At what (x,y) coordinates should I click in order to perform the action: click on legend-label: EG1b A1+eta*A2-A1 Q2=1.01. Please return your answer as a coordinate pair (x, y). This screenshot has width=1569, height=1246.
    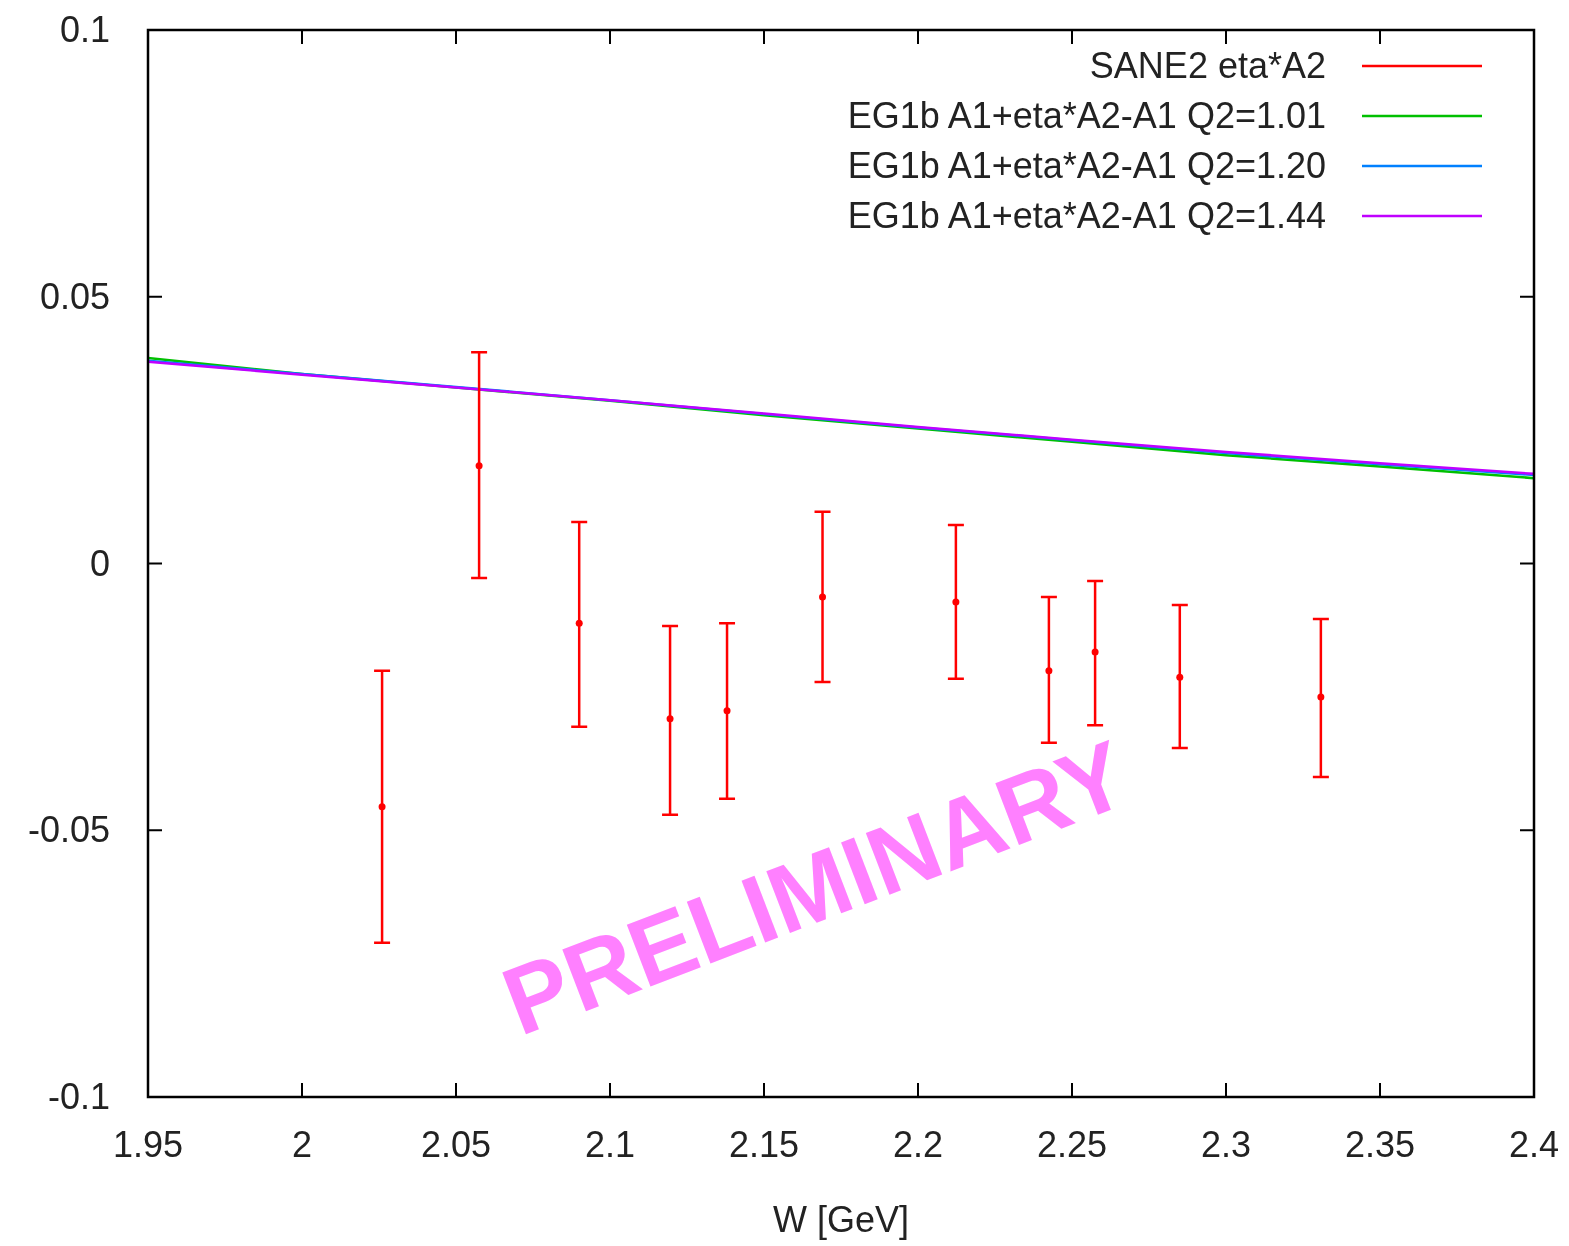
    Looking at the image, I should click on (1086, 115).